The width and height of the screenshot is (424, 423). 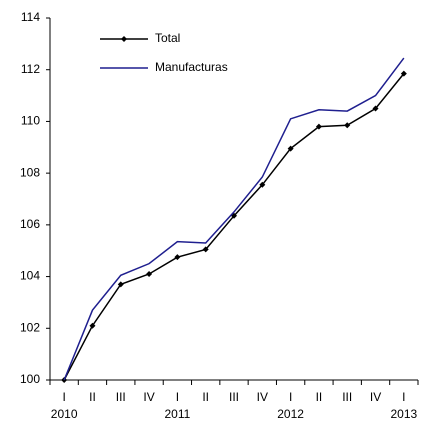 I want to click on y-tick-label: 102, so click(x=30, y=327).